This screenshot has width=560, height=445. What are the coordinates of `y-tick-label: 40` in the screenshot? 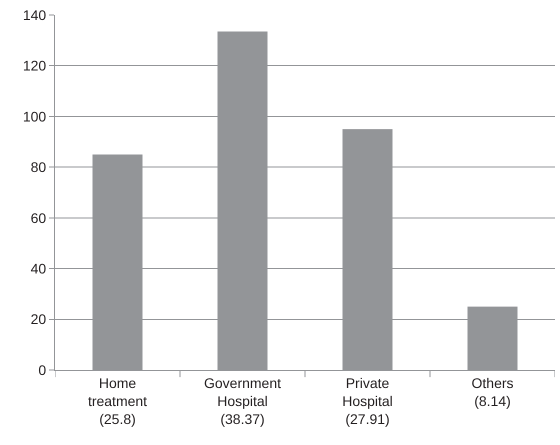 It's located at (38, 268).